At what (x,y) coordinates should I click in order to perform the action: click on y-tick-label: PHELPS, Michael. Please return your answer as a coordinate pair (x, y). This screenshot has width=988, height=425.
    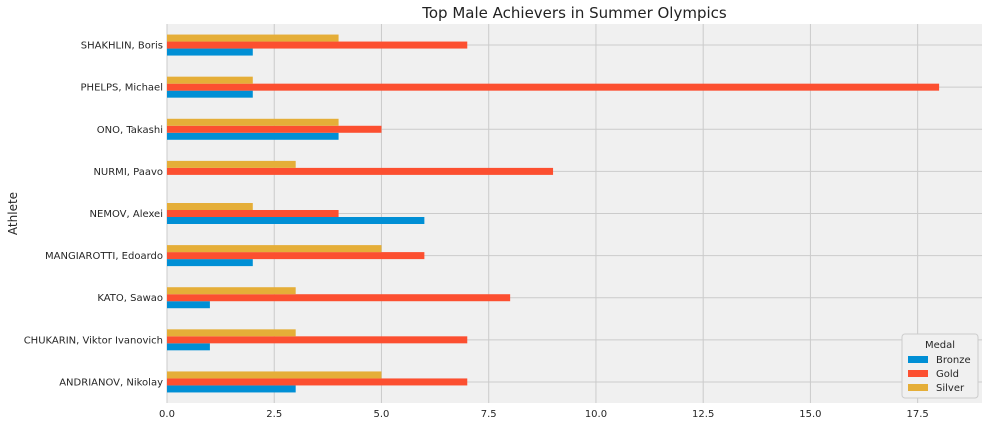
    Looking at the image, I should click on (122, 88).